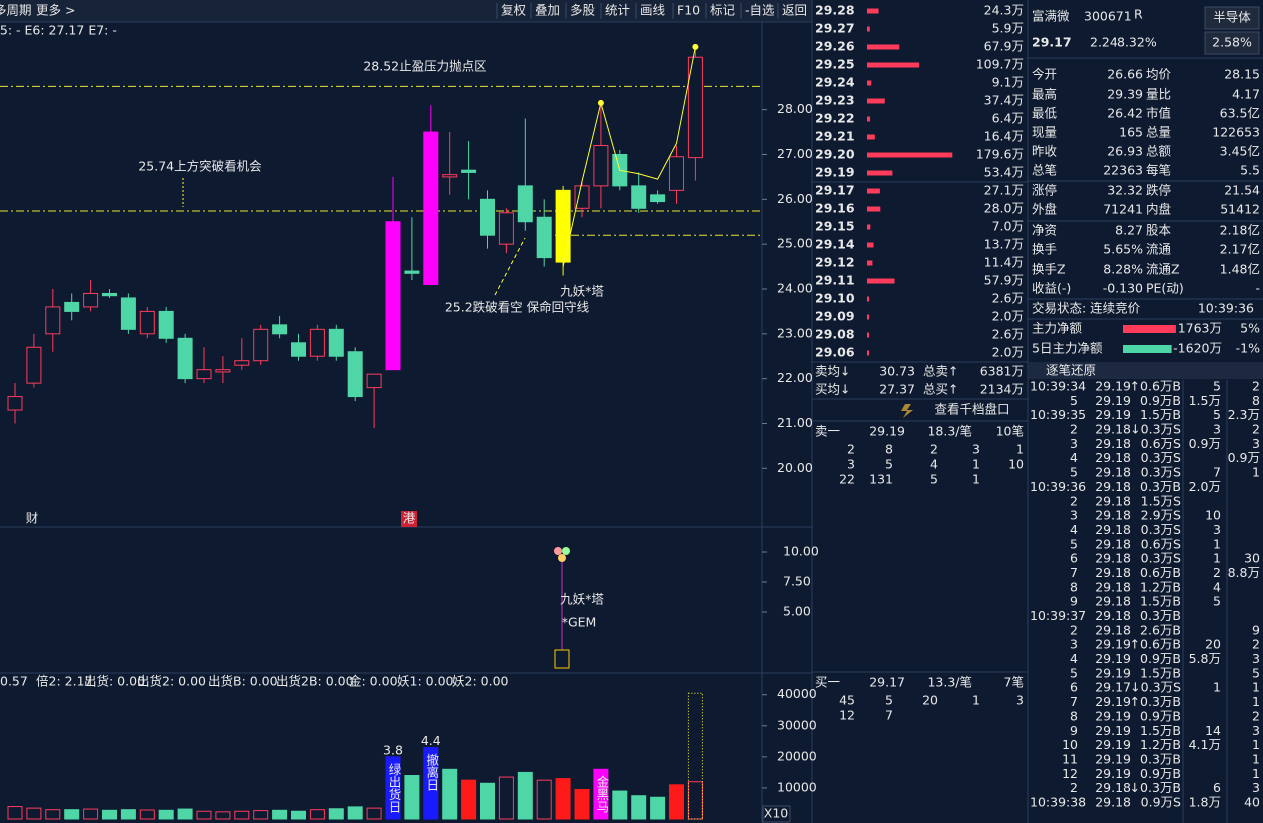 This screenshot has height=823, width=1263. I want to click on tick-time: 10:39:34, so click(1058, 386).